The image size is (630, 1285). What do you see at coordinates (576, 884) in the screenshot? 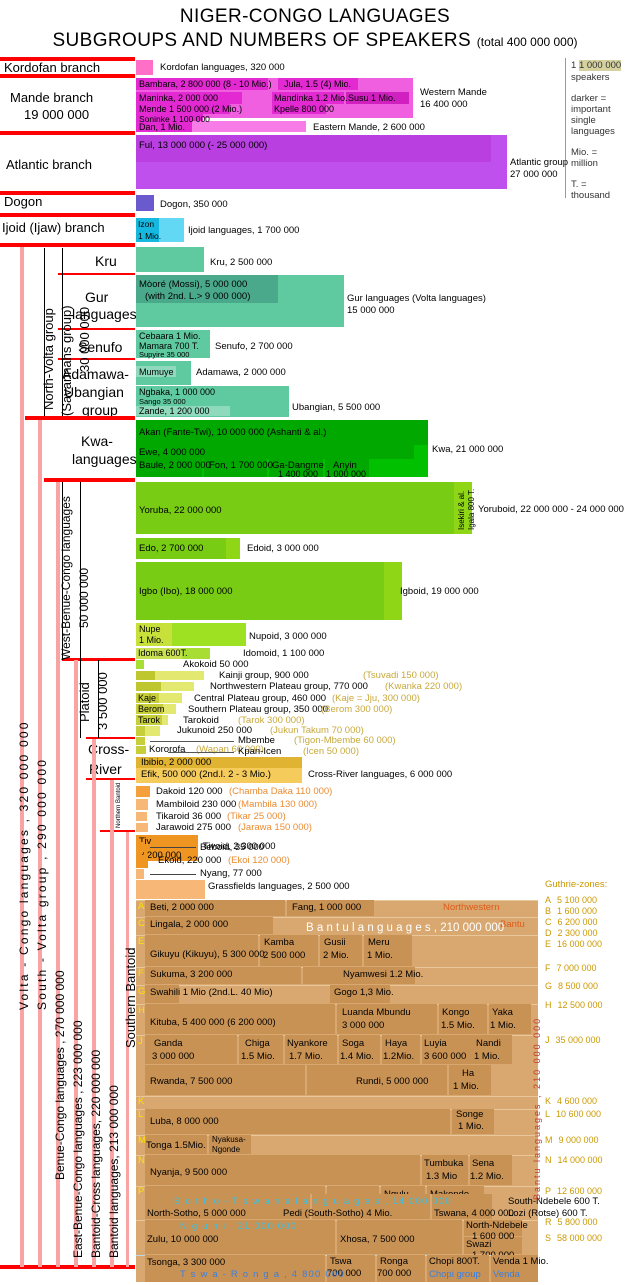
I see `guthrie-title: Guthrie-zones:` at bounding box center [576, 884].